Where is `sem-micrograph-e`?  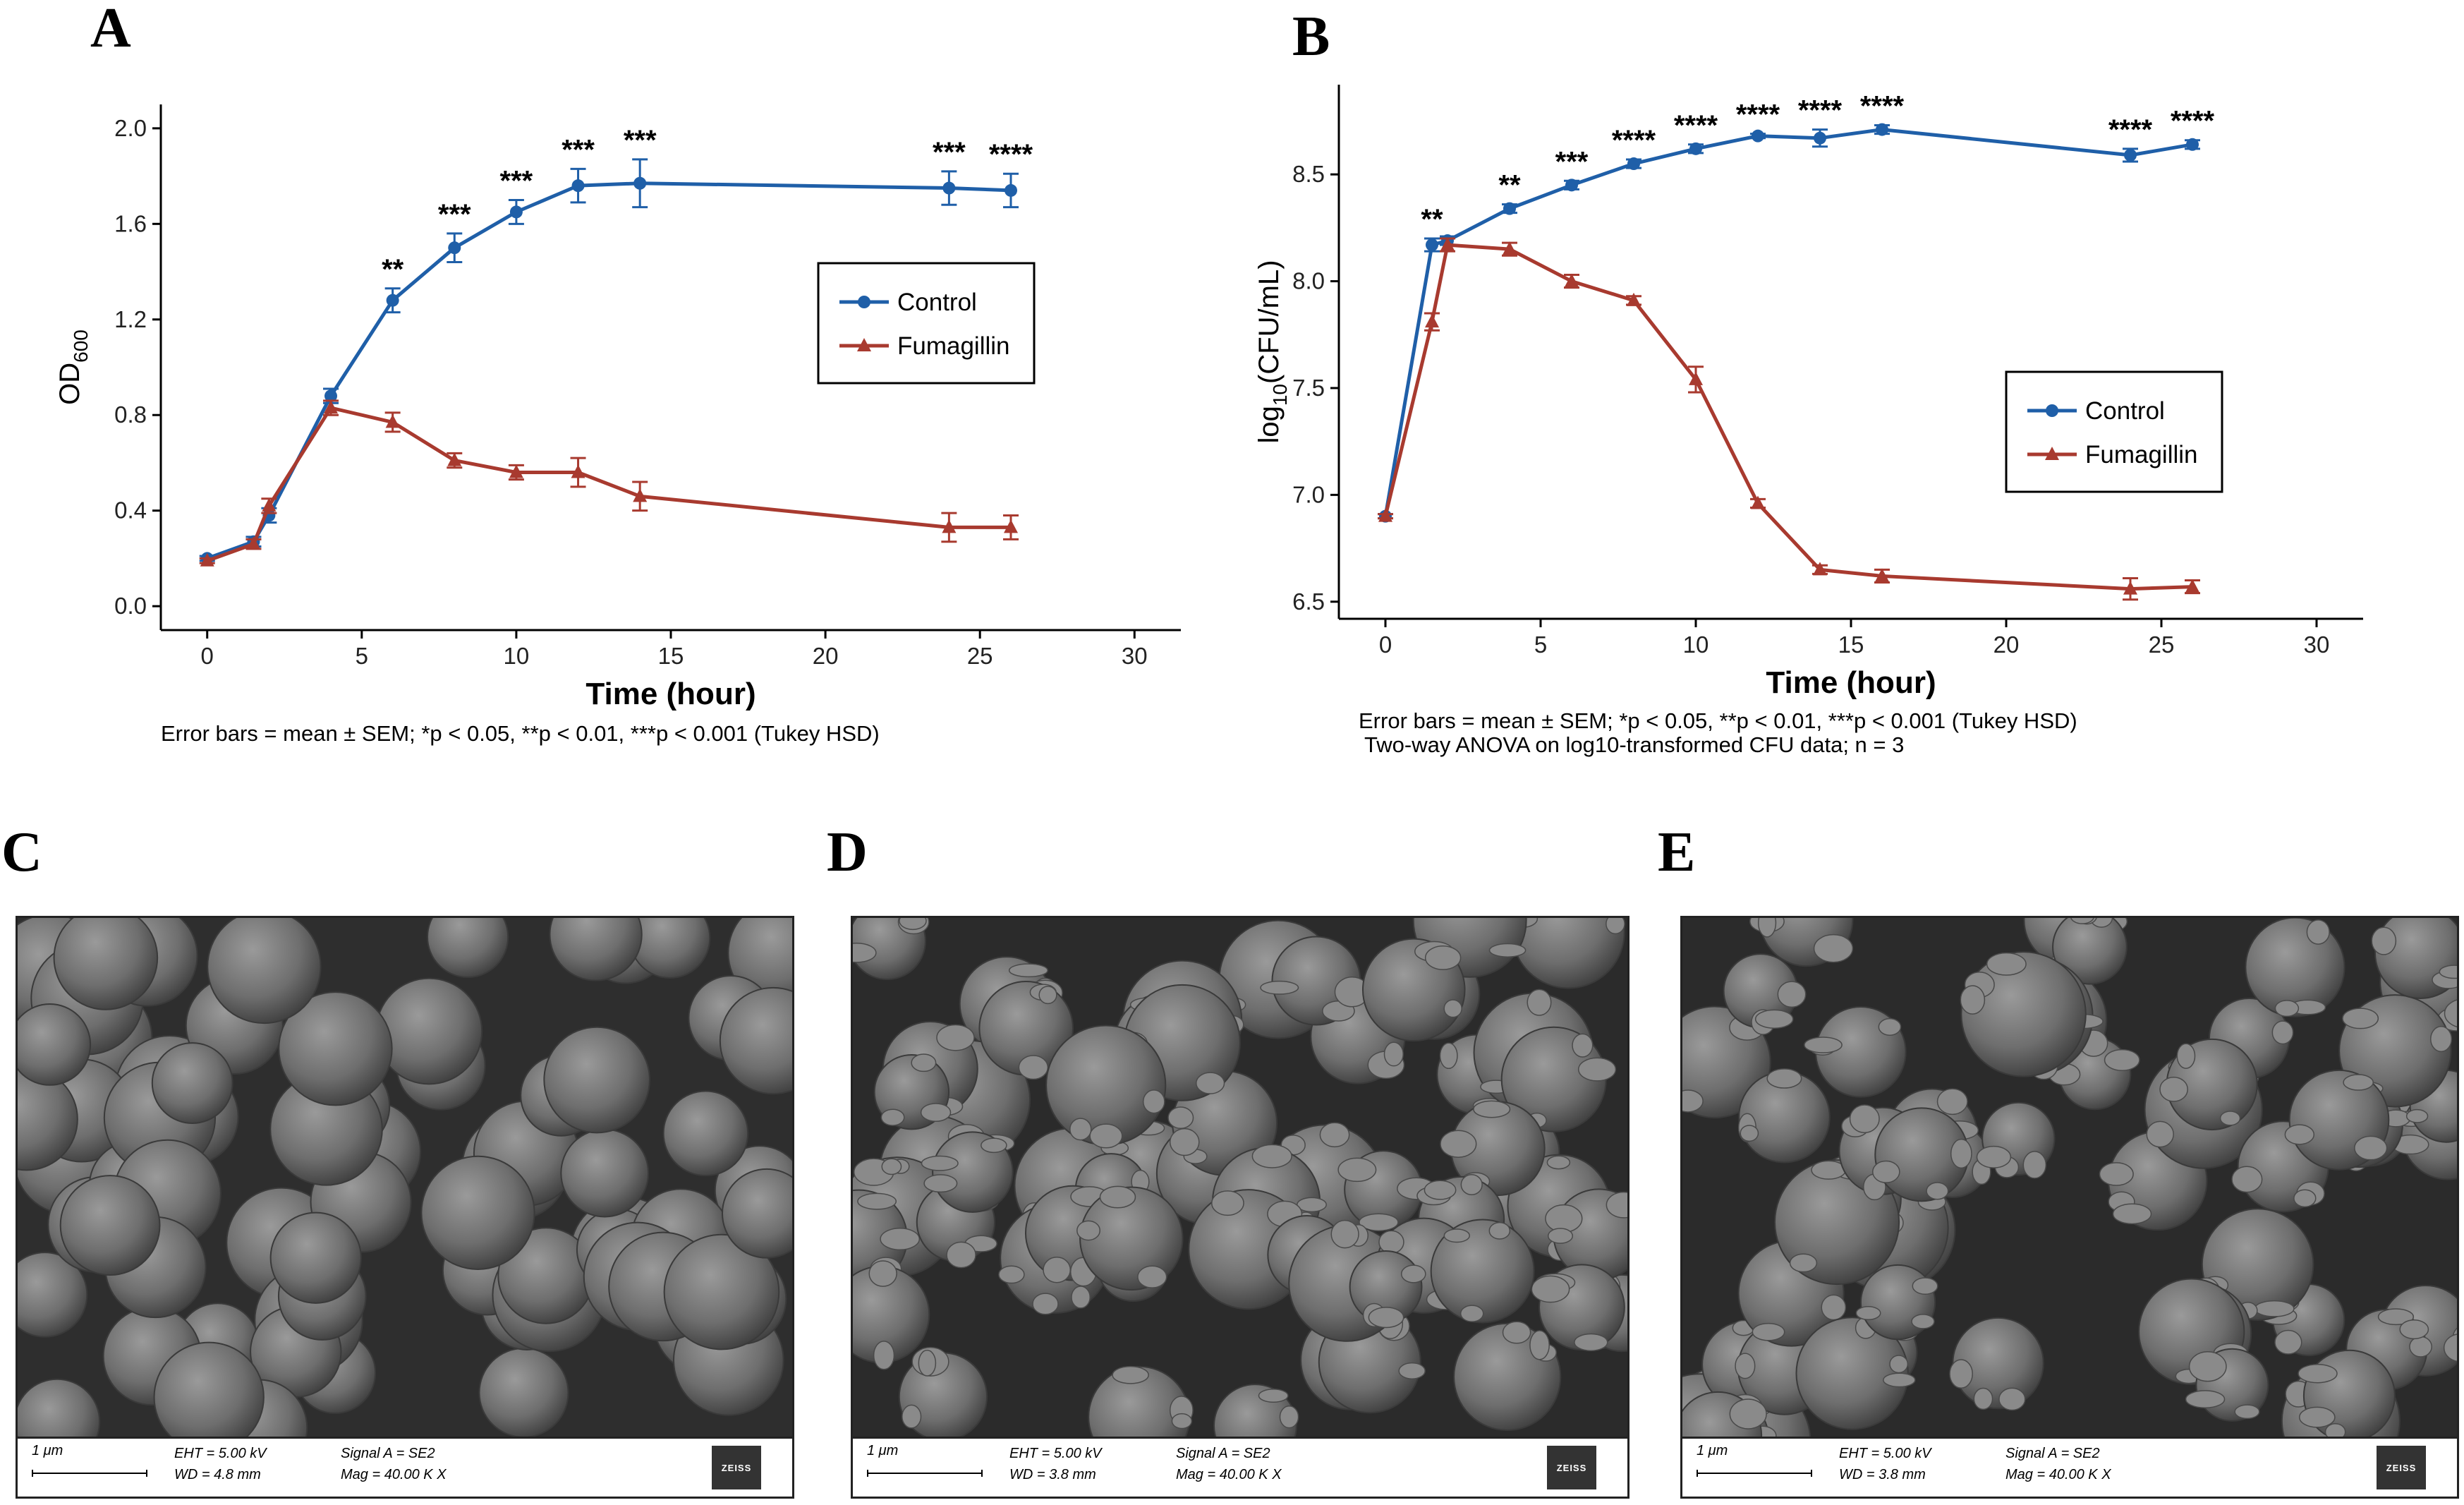 sem-micrograph-e is located at coordinates (2069, 1180).